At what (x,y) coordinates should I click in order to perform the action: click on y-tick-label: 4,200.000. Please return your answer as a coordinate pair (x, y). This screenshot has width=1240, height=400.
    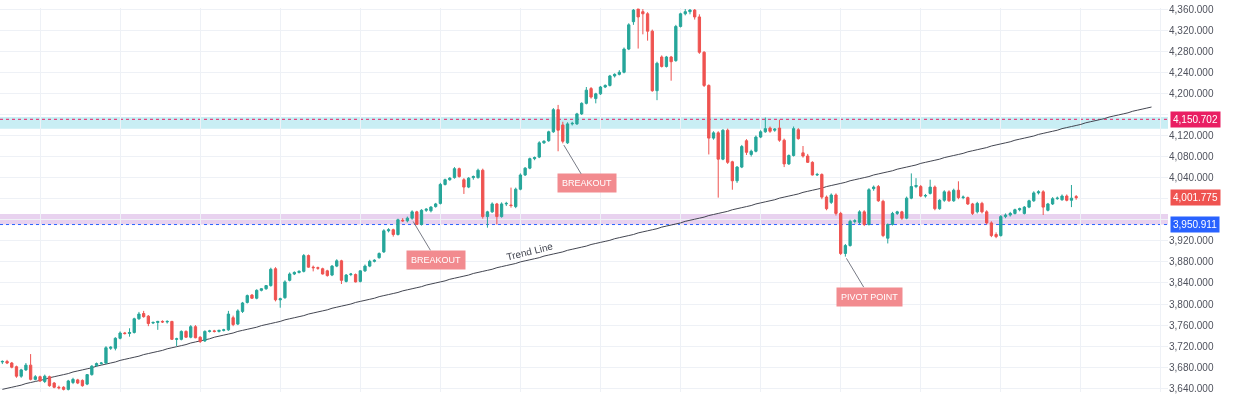
    Looking at the image, I should click on (1191, 93).